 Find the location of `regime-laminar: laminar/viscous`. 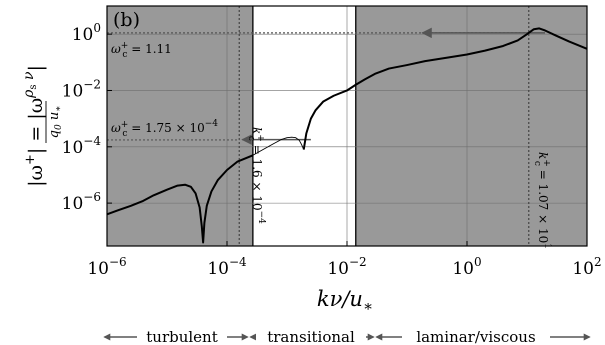

regime-laminar: laminar/viscous is located at coordinates (475, 336).